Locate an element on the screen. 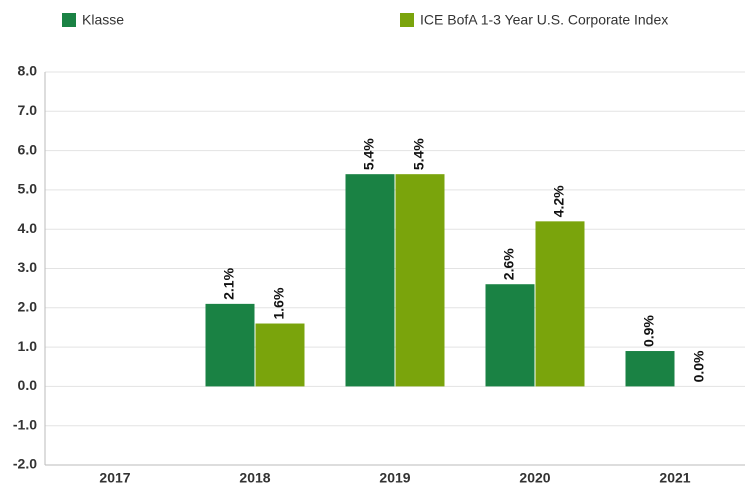 The width and height of the screenshot is (747, 486). y-tick-label: 5.0 is located at coordinates (28, 189).